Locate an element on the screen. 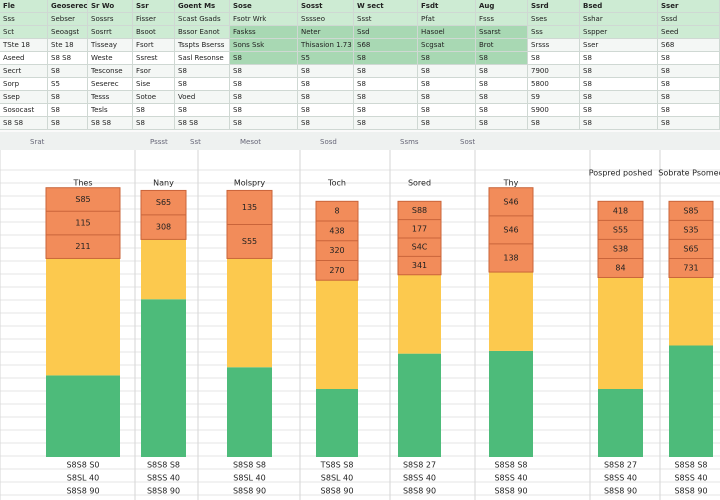 The height and width of the screenshot is (500, 720). cell: Ssst is located at coordinates (386, 19).